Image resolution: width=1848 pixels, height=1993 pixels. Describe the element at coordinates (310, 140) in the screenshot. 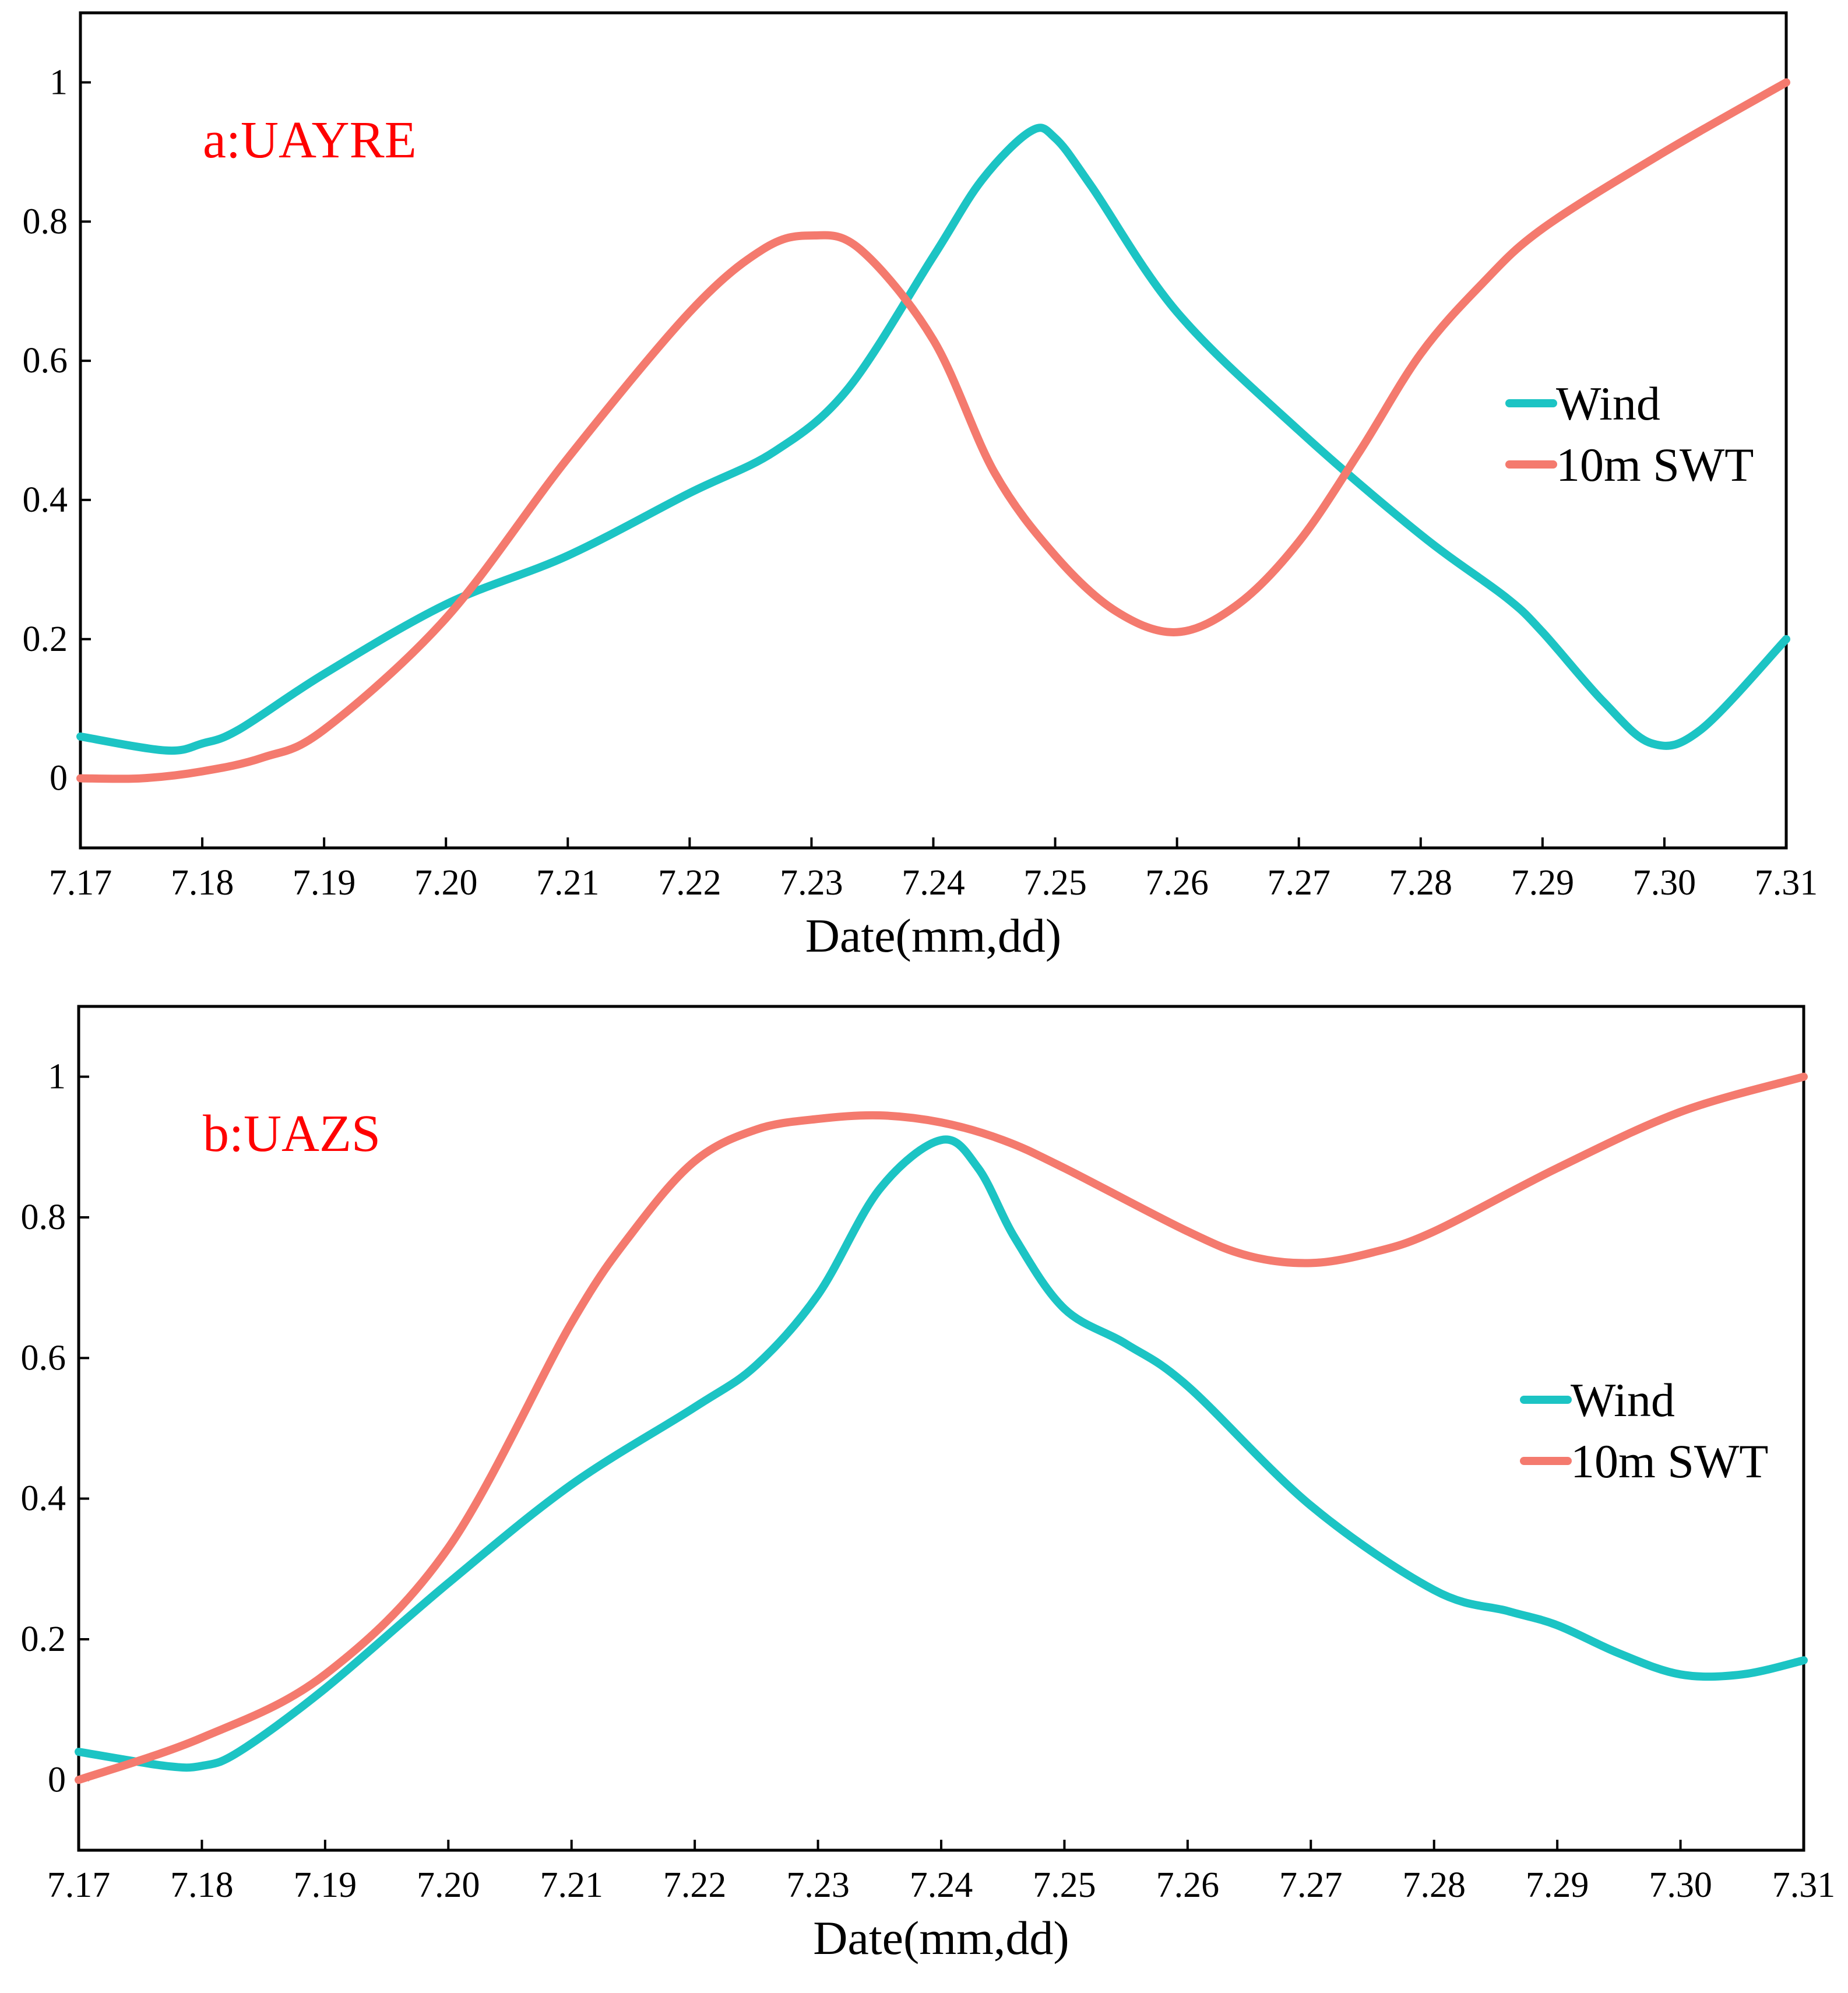

I see `panel-label: a:UAYRE` at that location.